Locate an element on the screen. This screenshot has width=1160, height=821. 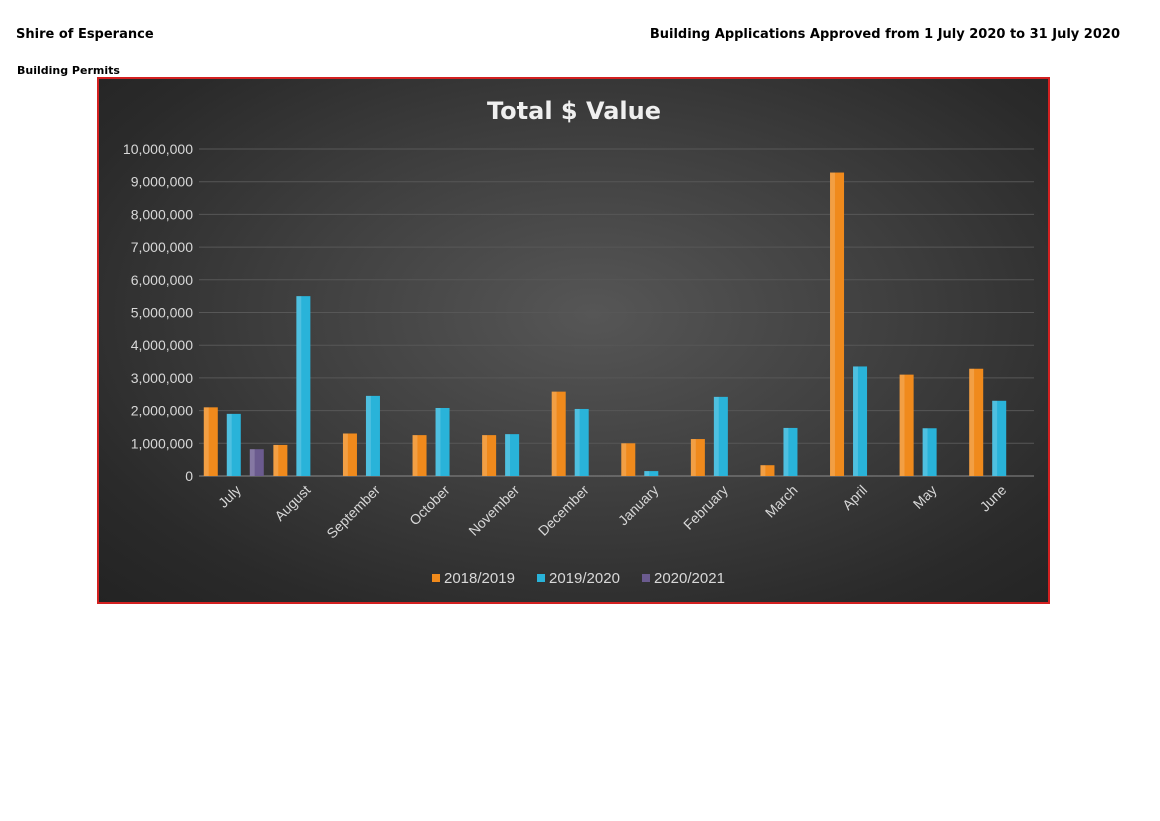
legend-swatch-2019-2020 is located at coordinates (541, 578).